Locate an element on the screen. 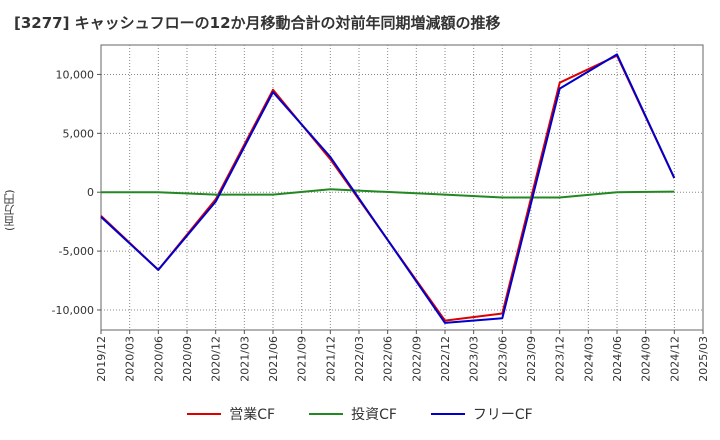 The width and height of the screenshot is (720, 440). chart-title: [3277] キャッシュフローの12か月移動合計の対前年同期増減額の推移 is located at coordinates (257, 23).